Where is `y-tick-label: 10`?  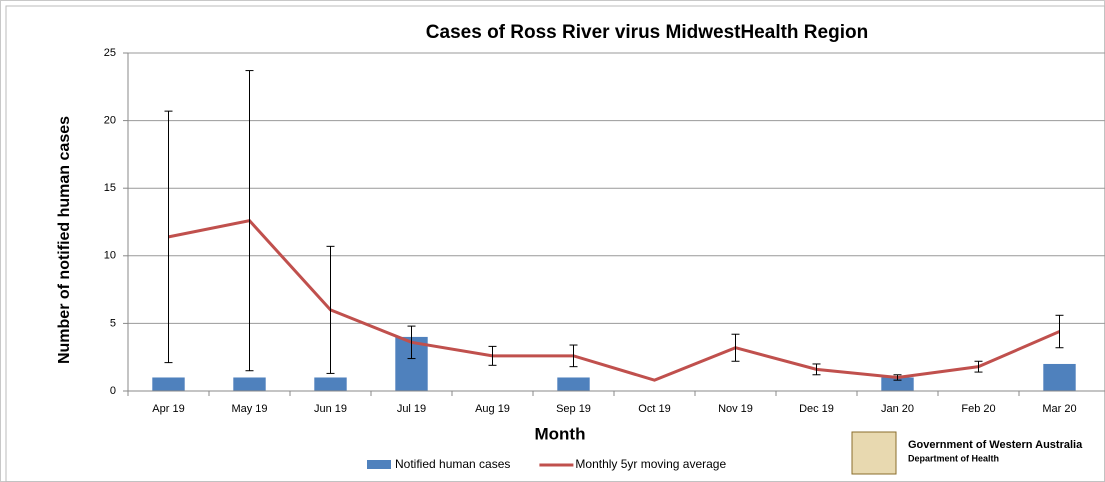 y-tick-label: 10 is located at coordinates (110, 256).